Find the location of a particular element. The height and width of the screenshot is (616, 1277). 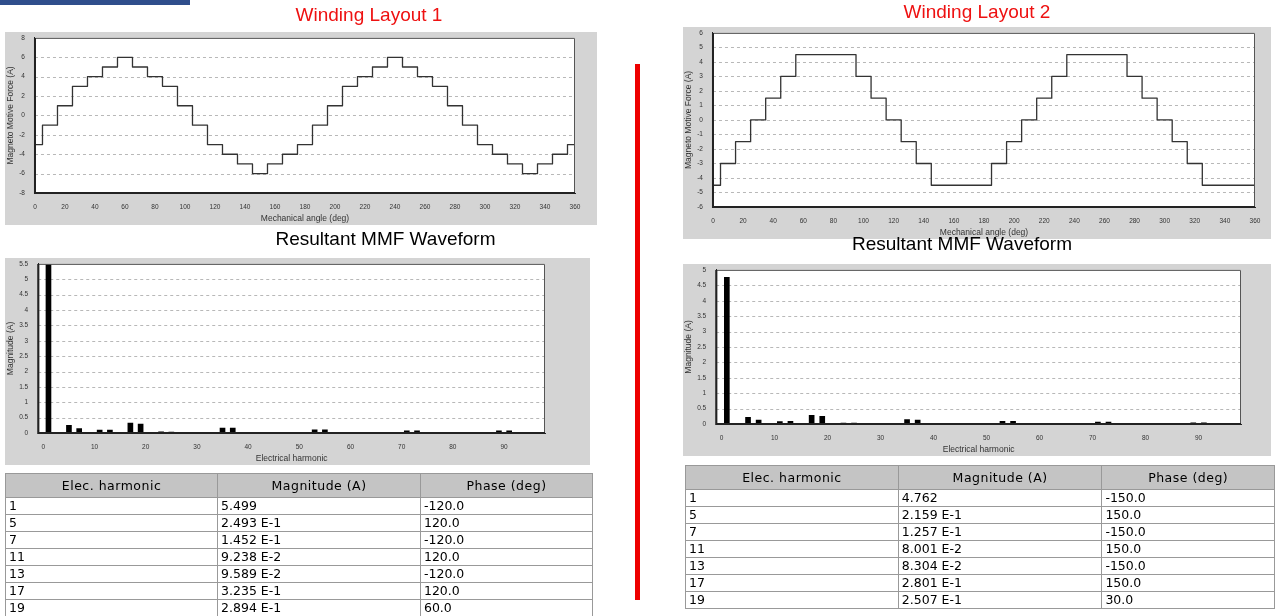

data-label: 9.589 E-2 is located at coordinates (319, 574).